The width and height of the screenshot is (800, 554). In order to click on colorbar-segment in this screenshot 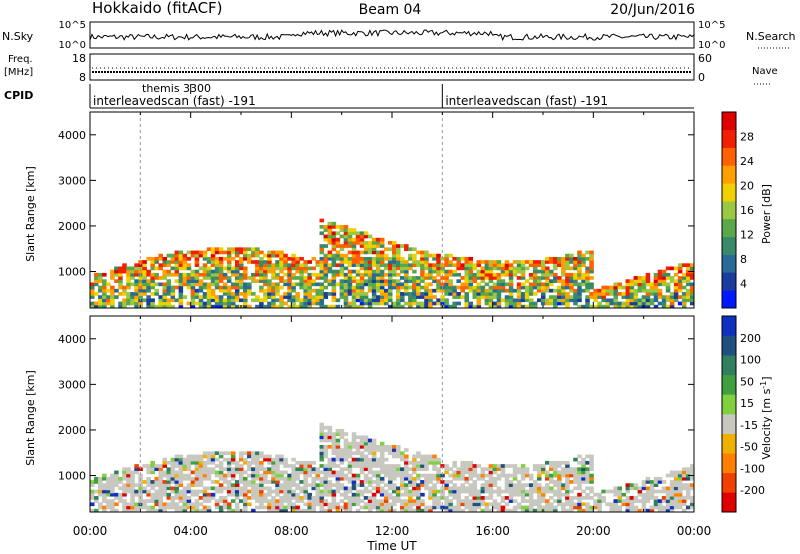, I will do `click(729, 463)`.